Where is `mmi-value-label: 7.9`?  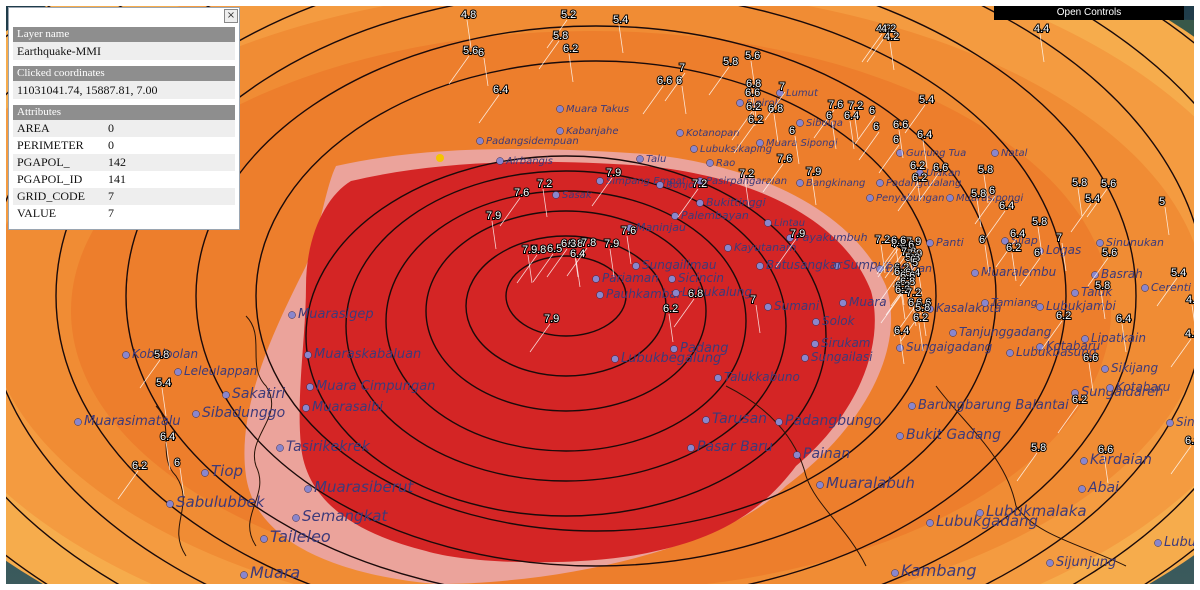 mmi-value-label: 7.9 is located at coordinates (611, 244).